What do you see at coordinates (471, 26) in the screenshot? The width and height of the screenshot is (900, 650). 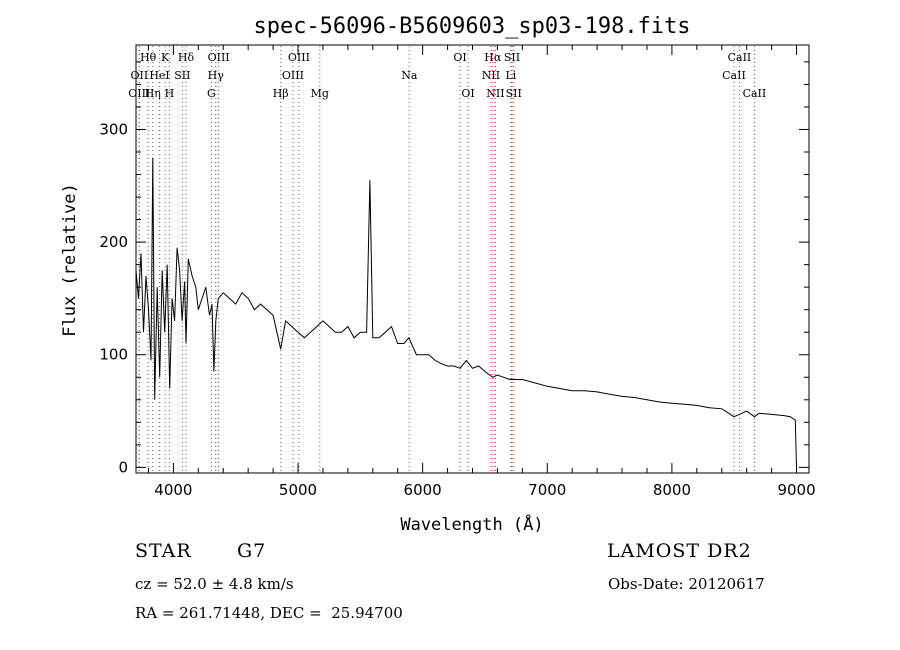 I see `chart-title: spec-56096-B5609603_sp03-198.fits` at bounding box center [471, 26].